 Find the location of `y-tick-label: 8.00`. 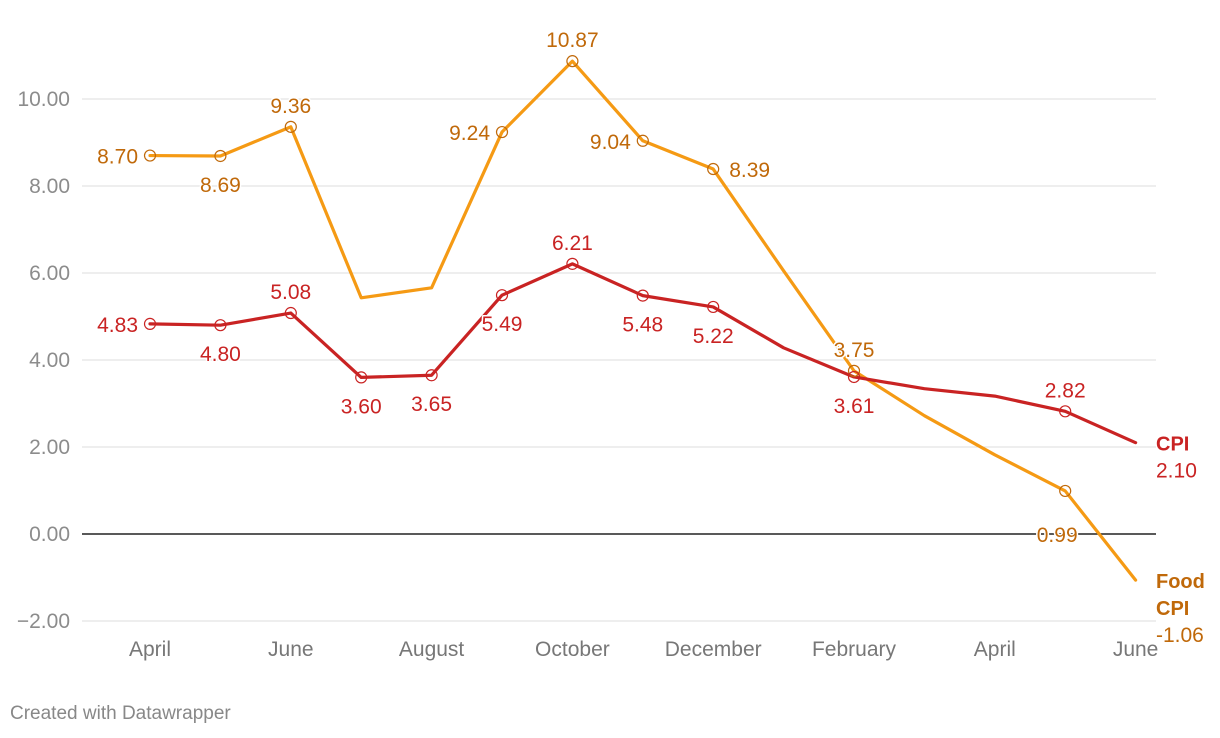

y-tick-label: 8.00 is located at coordinates (49, 186).